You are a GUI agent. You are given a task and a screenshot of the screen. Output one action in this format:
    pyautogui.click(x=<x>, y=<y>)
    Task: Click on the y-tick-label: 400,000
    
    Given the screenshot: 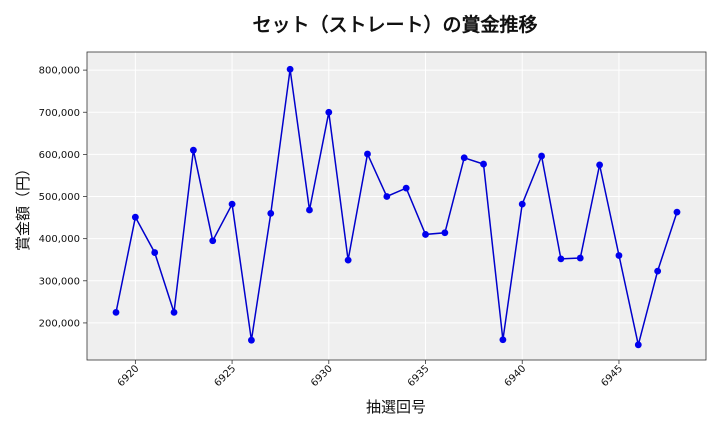 What is the action you would take?
    pyautogui.click(x=59, y=239)
    